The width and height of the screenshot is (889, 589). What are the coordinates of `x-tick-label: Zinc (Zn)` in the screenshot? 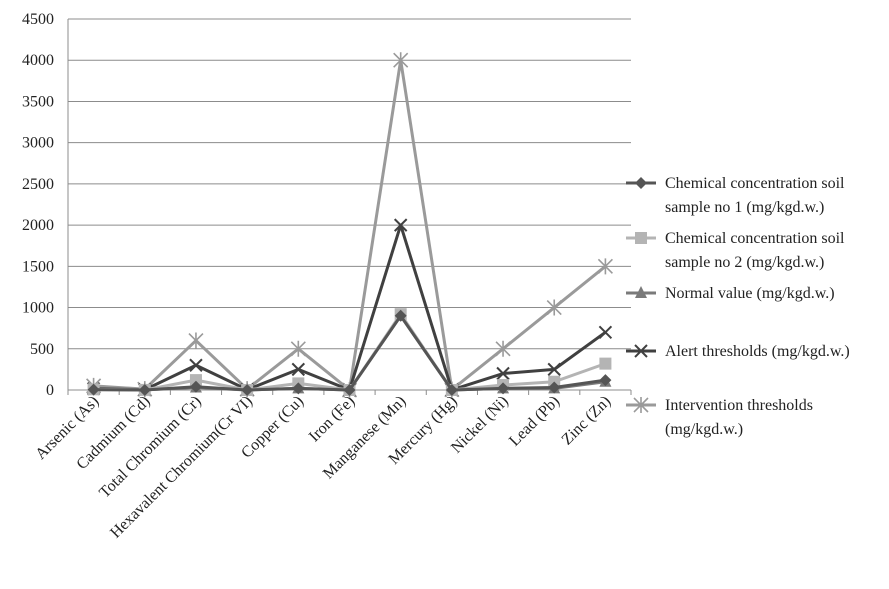 It's located at (587, 421).